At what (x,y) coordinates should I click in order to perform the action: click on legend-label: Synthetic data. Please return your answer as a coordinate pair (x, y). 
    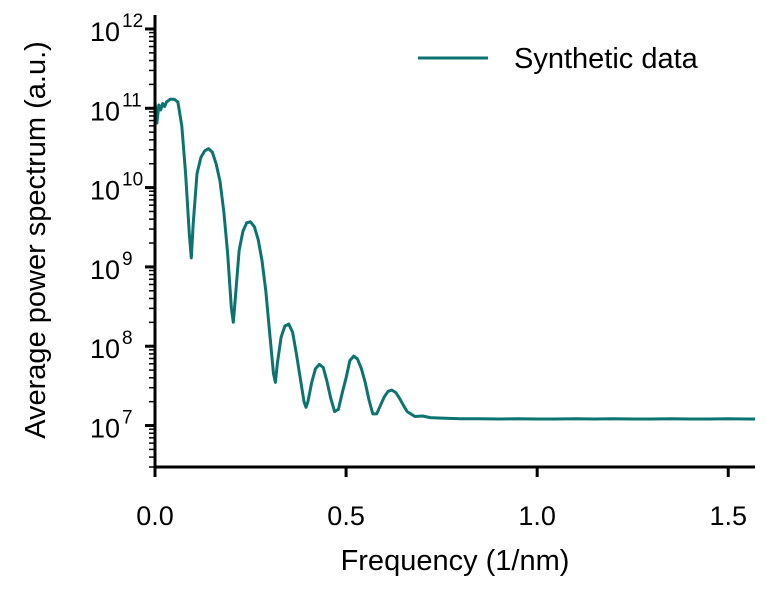
    Looking at the image, I should click on (606, 59).